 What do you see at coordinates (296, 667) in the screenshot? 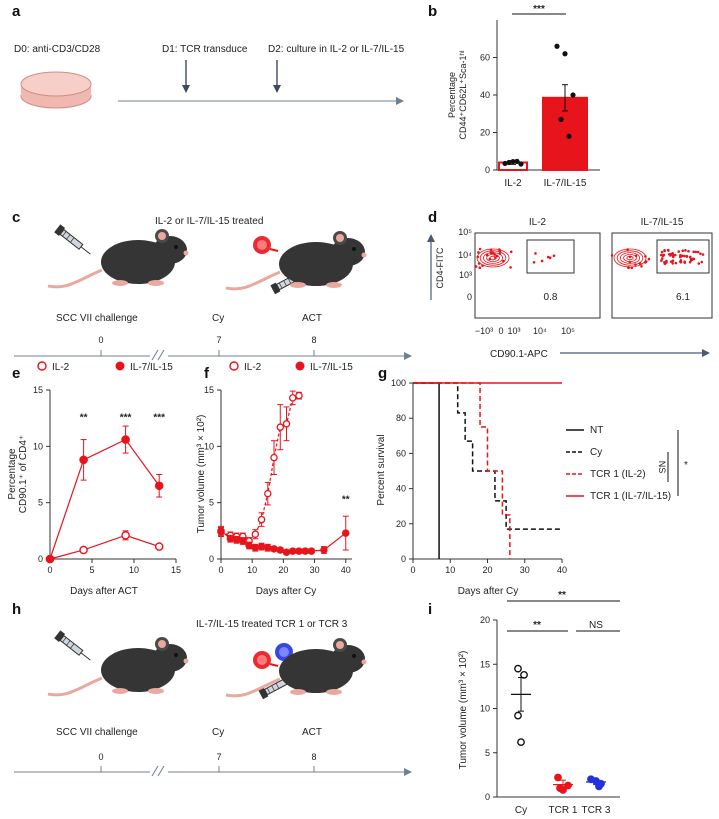
I see `mouse-icon` at bounding box center [296, 667].